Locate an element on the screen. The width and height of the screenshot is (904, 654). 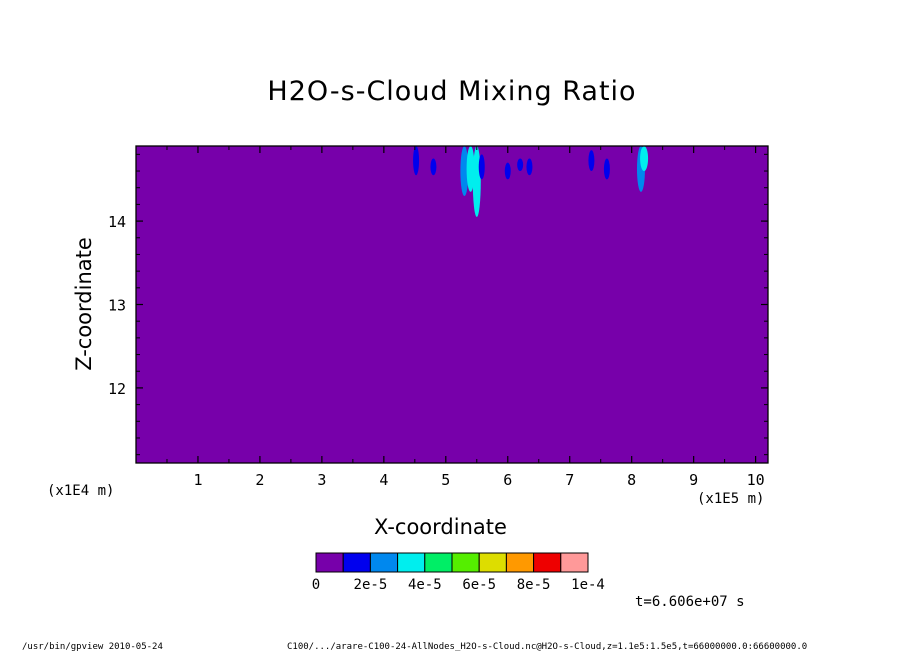
x-tick-label-9: 9 is located at coordinates (693, 480).